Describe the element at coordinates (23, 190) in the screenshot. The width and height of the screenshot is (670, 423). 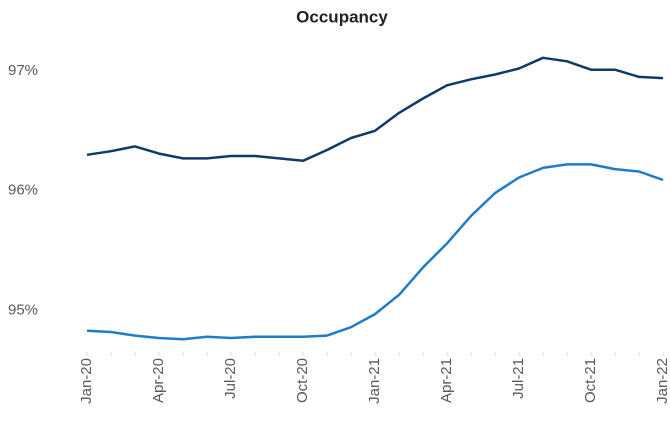
I see `y-tick-label: 96%` at that location.